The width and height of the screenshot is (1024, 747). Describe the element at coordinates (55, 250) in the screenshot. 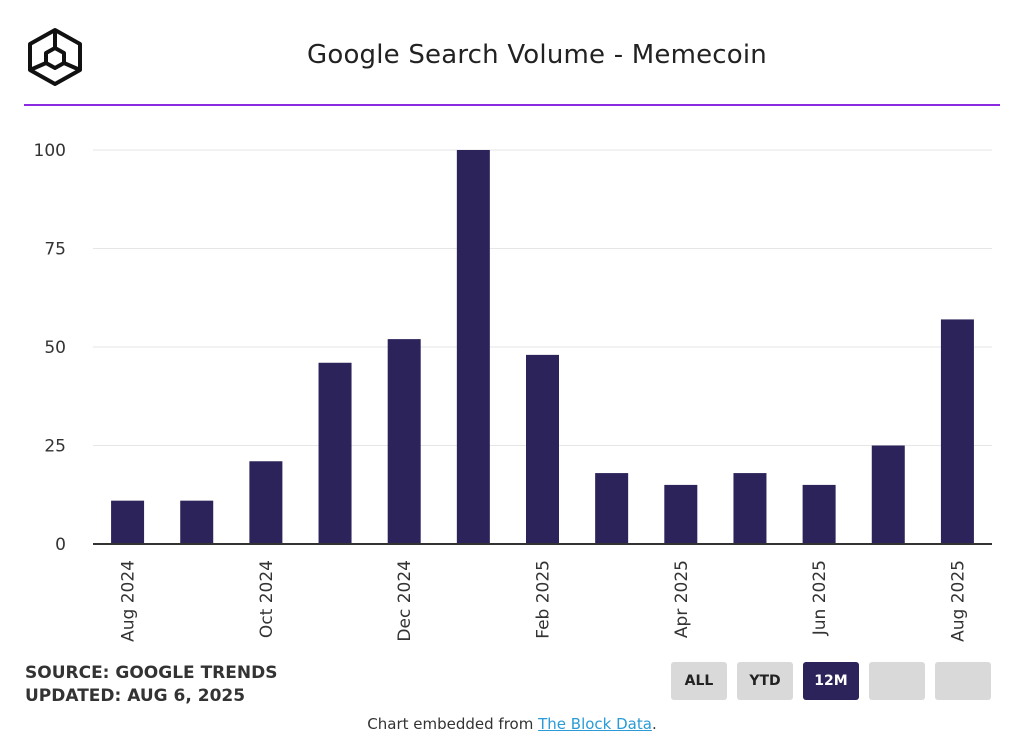

I see `y-tick-label: 75` at that location.